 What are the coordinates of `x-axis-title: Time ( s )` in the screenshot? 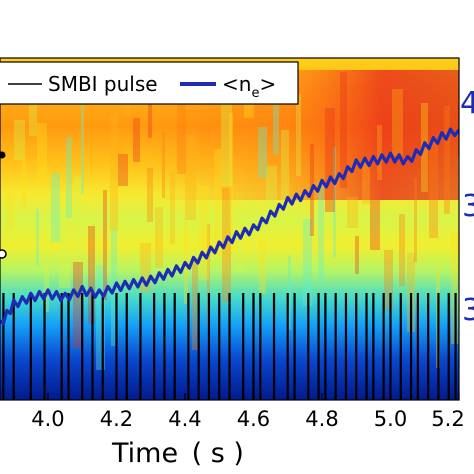 It's located at (177, 453).